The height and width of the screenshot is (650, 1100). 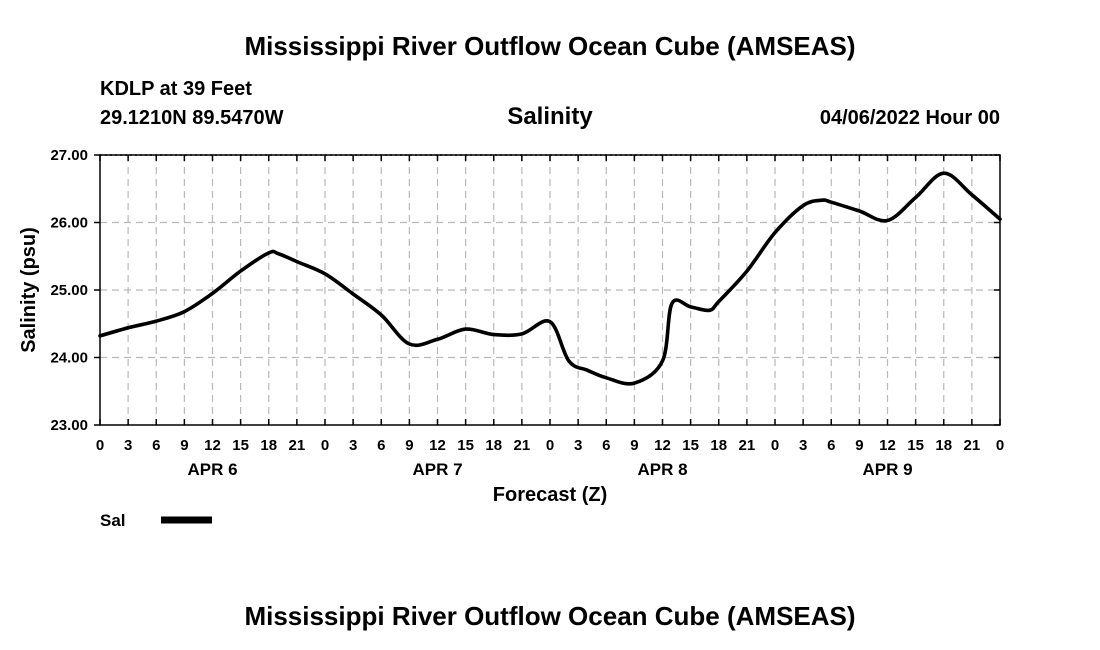 I want to click on station-label: KDLP at 39 Feet, so click(x=176, y=89).